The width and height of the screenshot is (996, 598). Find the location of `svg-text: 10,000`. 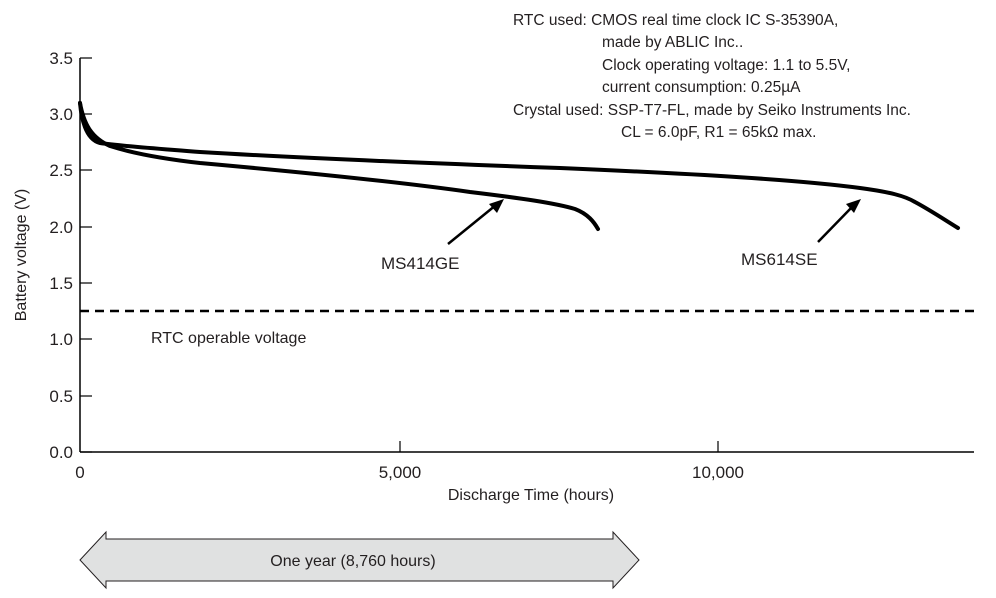

svg-text: 10,000 is located at coordinates (718, 472).